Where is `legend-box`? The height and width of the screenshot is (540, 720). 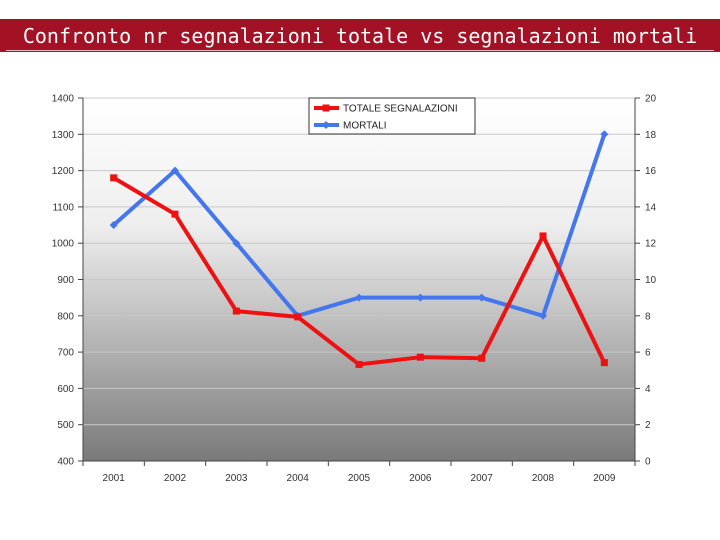
legend-box is located at coordinates (392, 116).